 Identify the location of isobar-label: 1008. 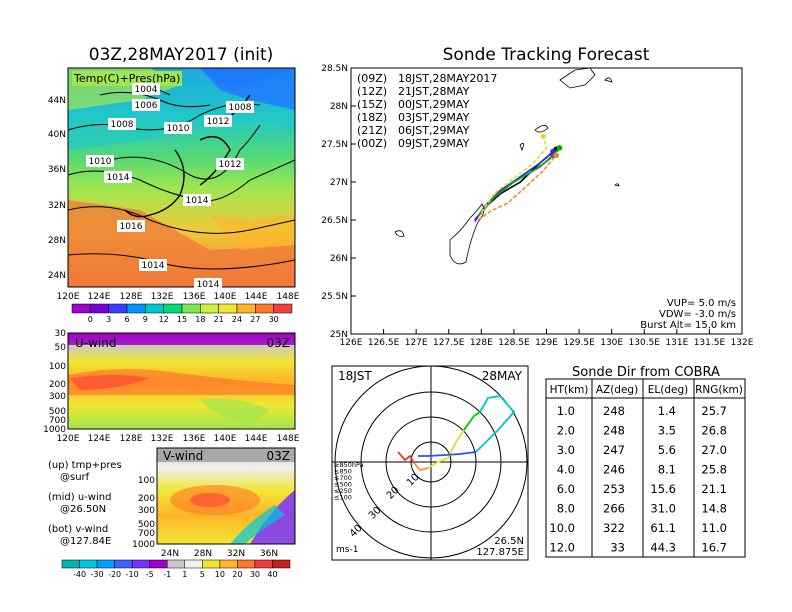
(240, 108).